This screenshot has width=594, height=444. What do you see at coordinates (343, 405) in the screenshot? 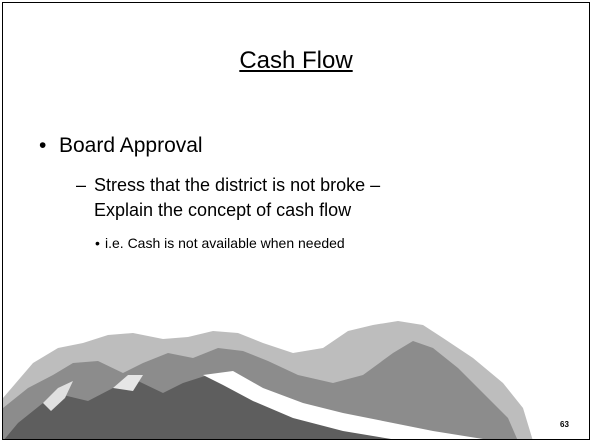
I see `snow` at bounding box center [343, 405].